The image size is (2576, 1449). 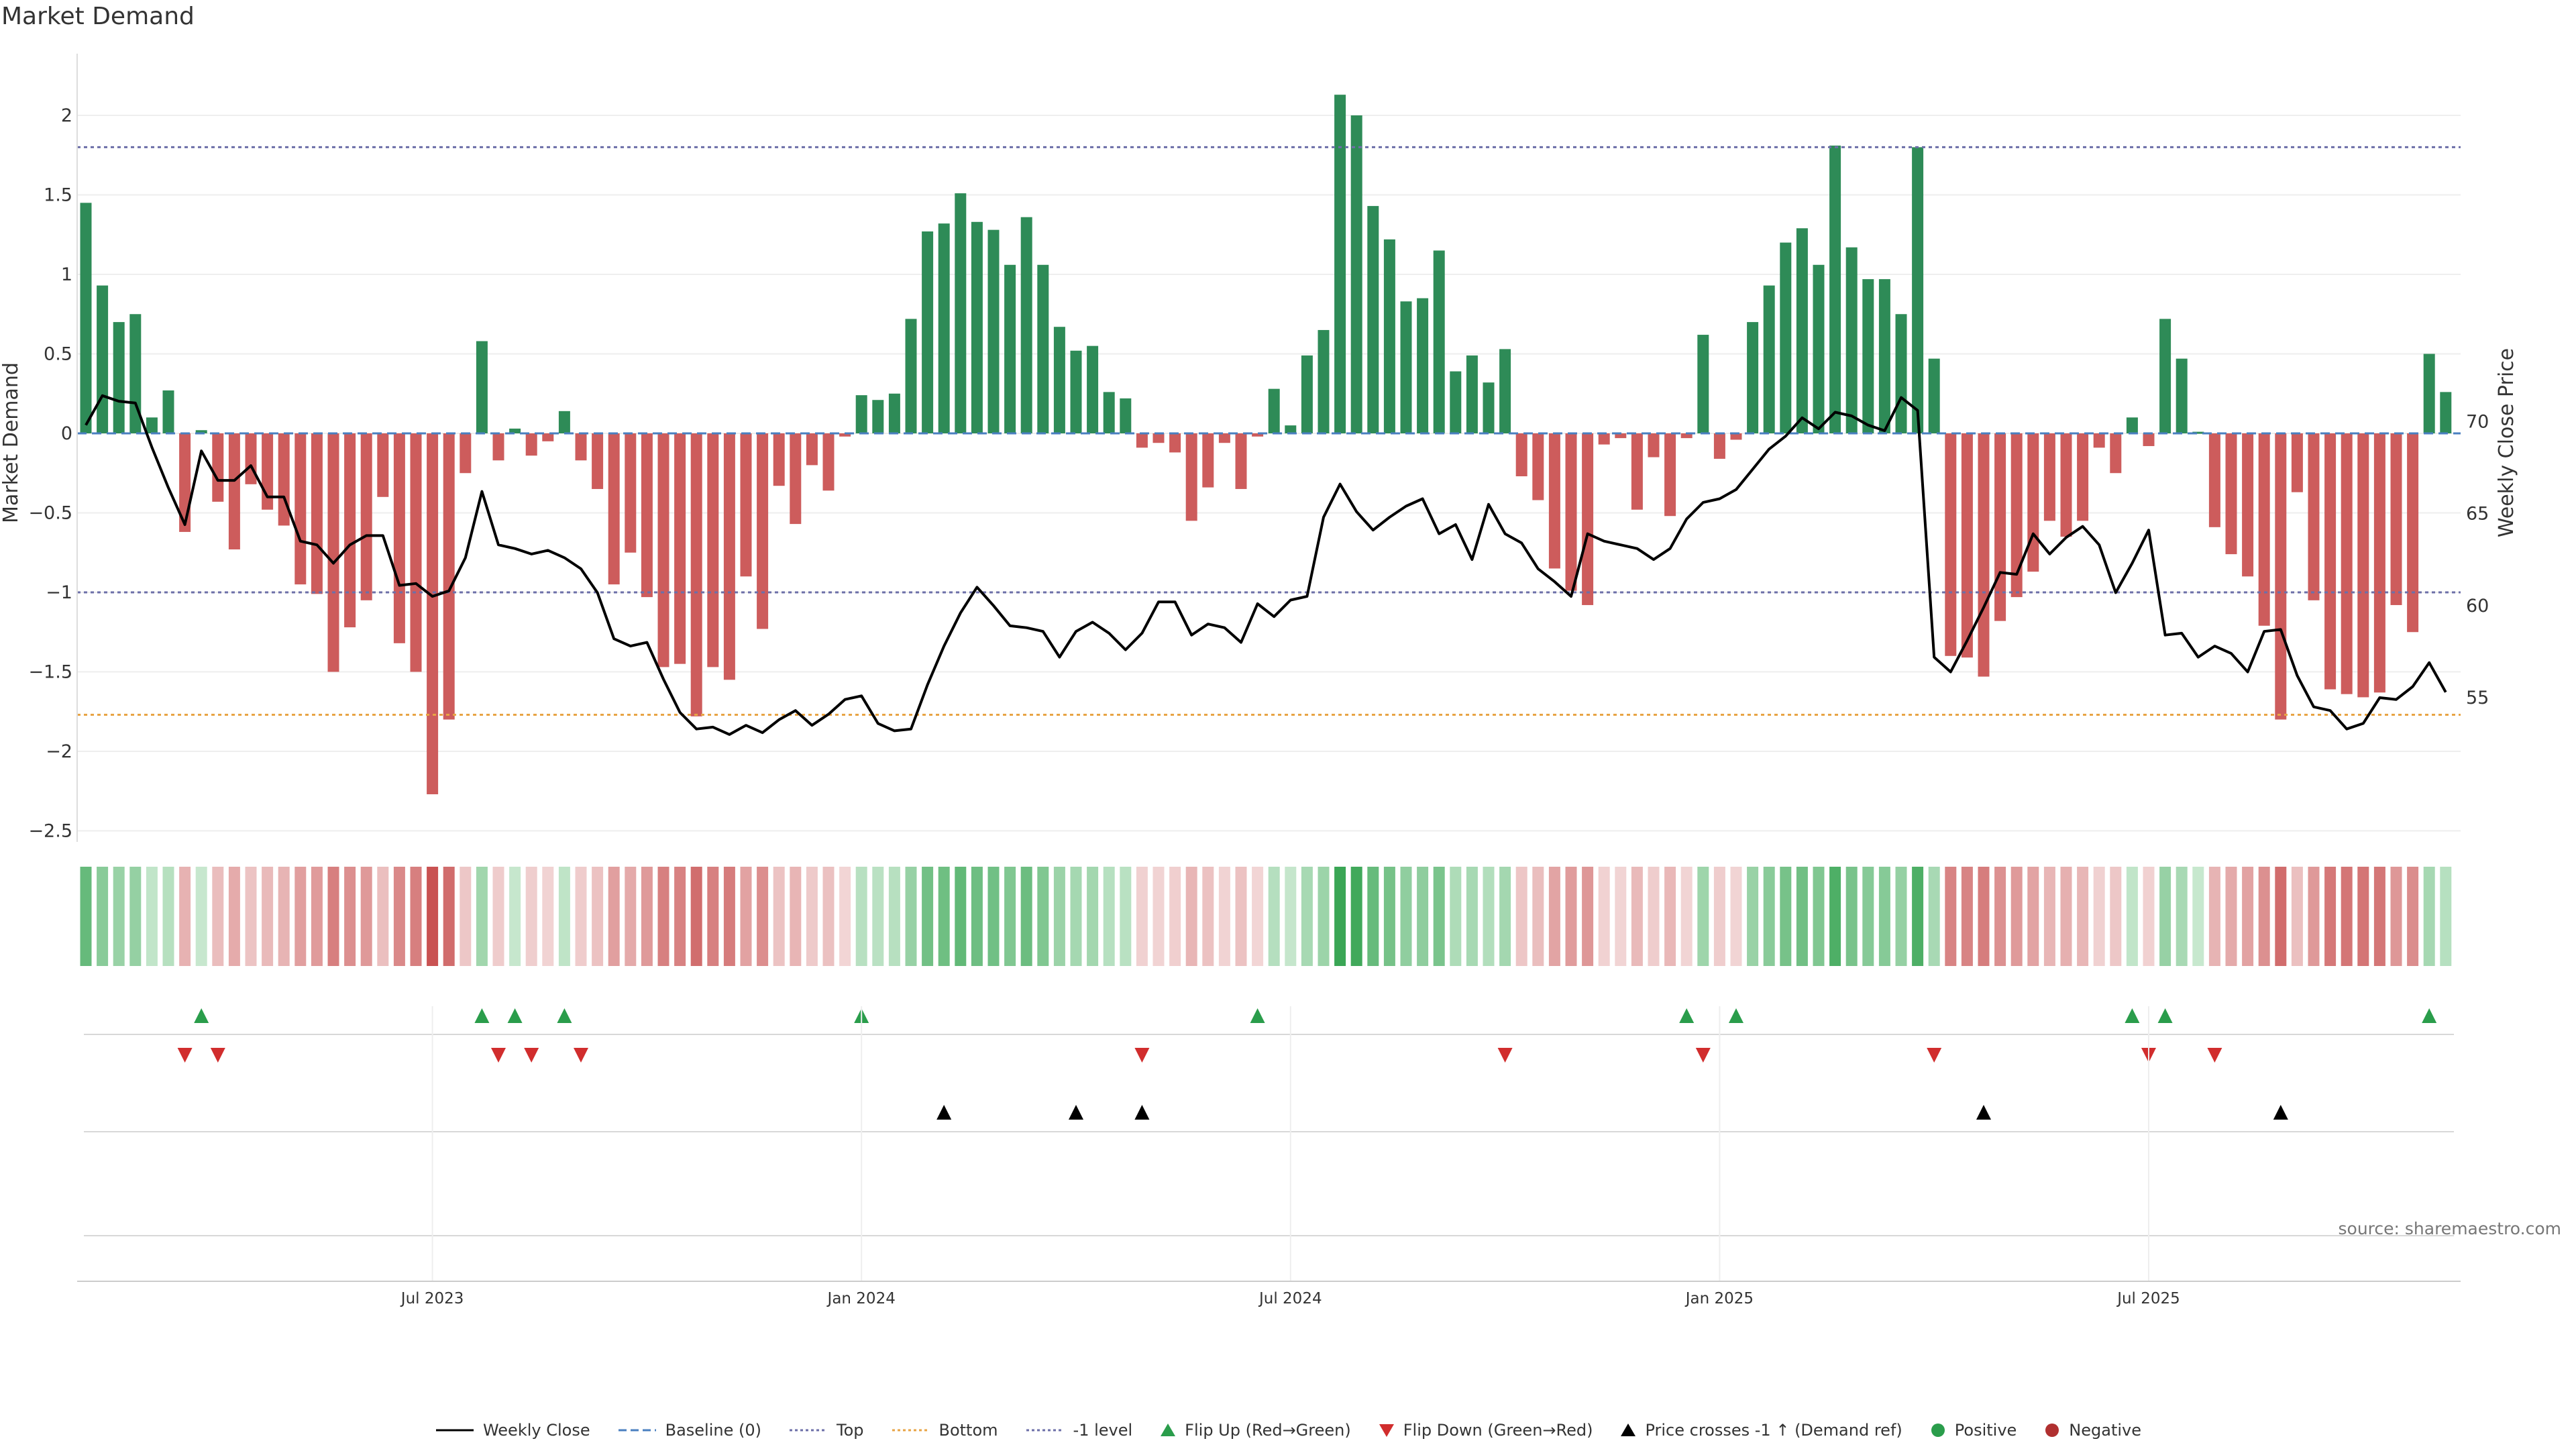 What do you see at coordinates (1386, 1430) in the screenshot?
I see `triangle-down-icon` at bounding box center [1386, 1430].